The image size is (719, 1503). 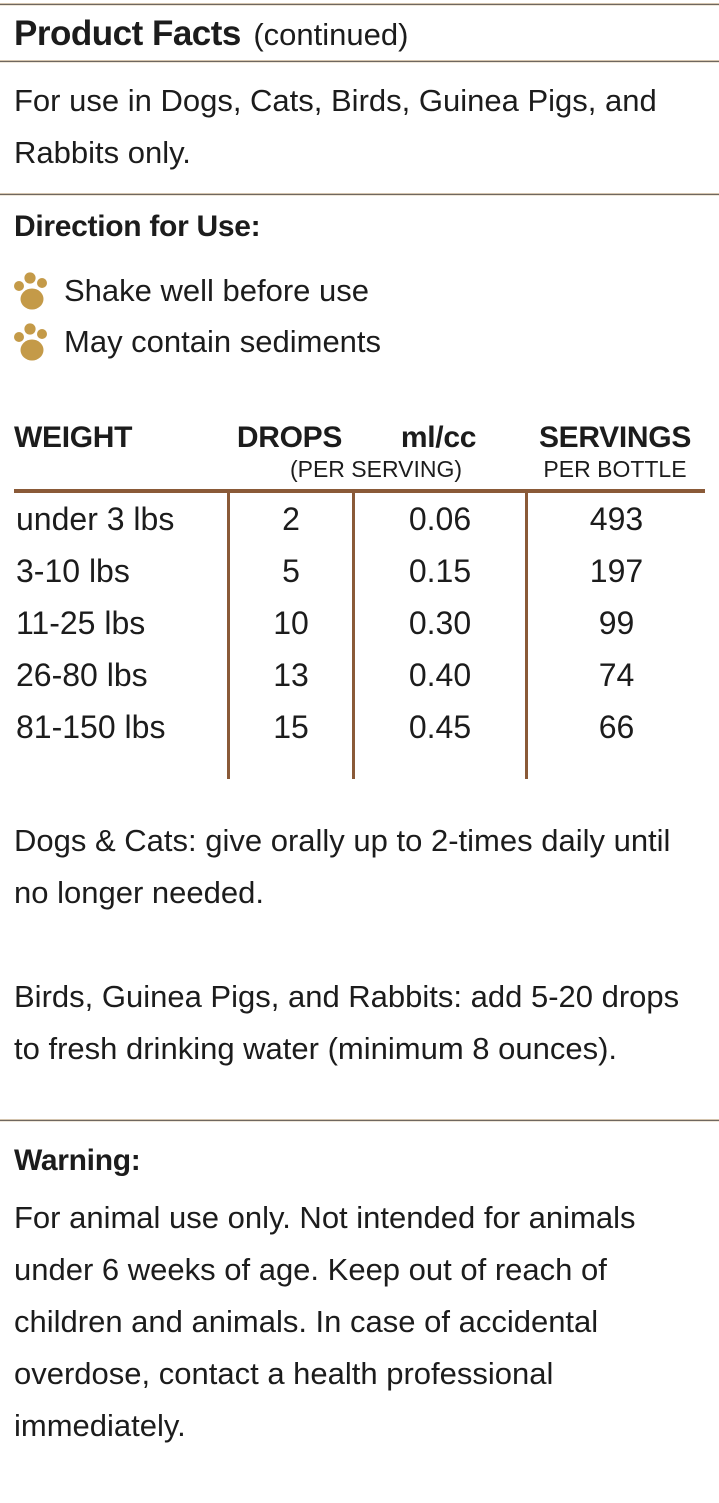 I want to click on cell-servings: 493, so click(x=615, y=519).